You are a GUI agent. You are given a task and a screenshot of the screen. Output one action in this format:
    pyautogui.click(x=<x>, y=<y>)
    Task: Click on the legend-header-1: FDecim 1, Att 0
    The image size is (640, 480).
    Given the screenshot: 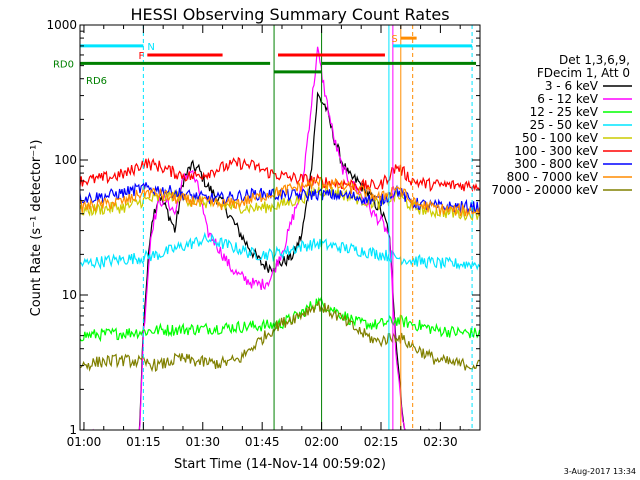 What is the action you would take?
    pyautogui.click(x=583, y=73)
    